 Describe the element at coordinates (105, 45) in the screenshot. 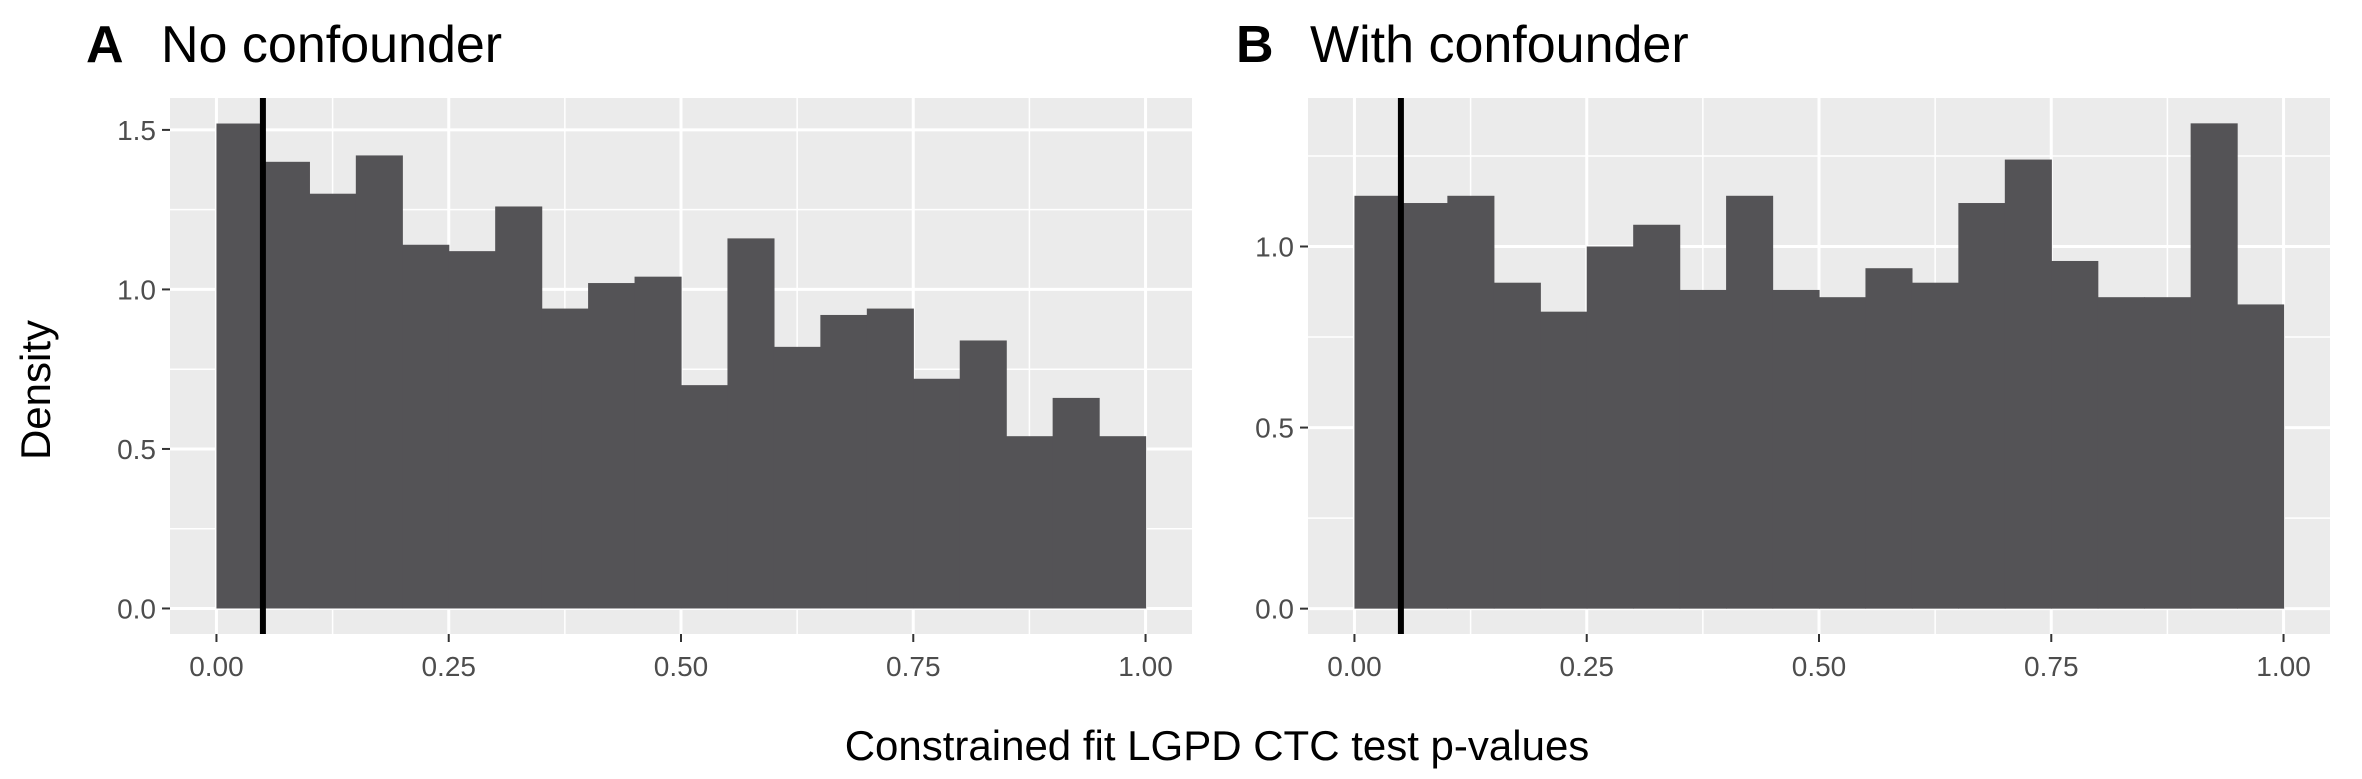

I see `panel-a-letter: A` at that location.